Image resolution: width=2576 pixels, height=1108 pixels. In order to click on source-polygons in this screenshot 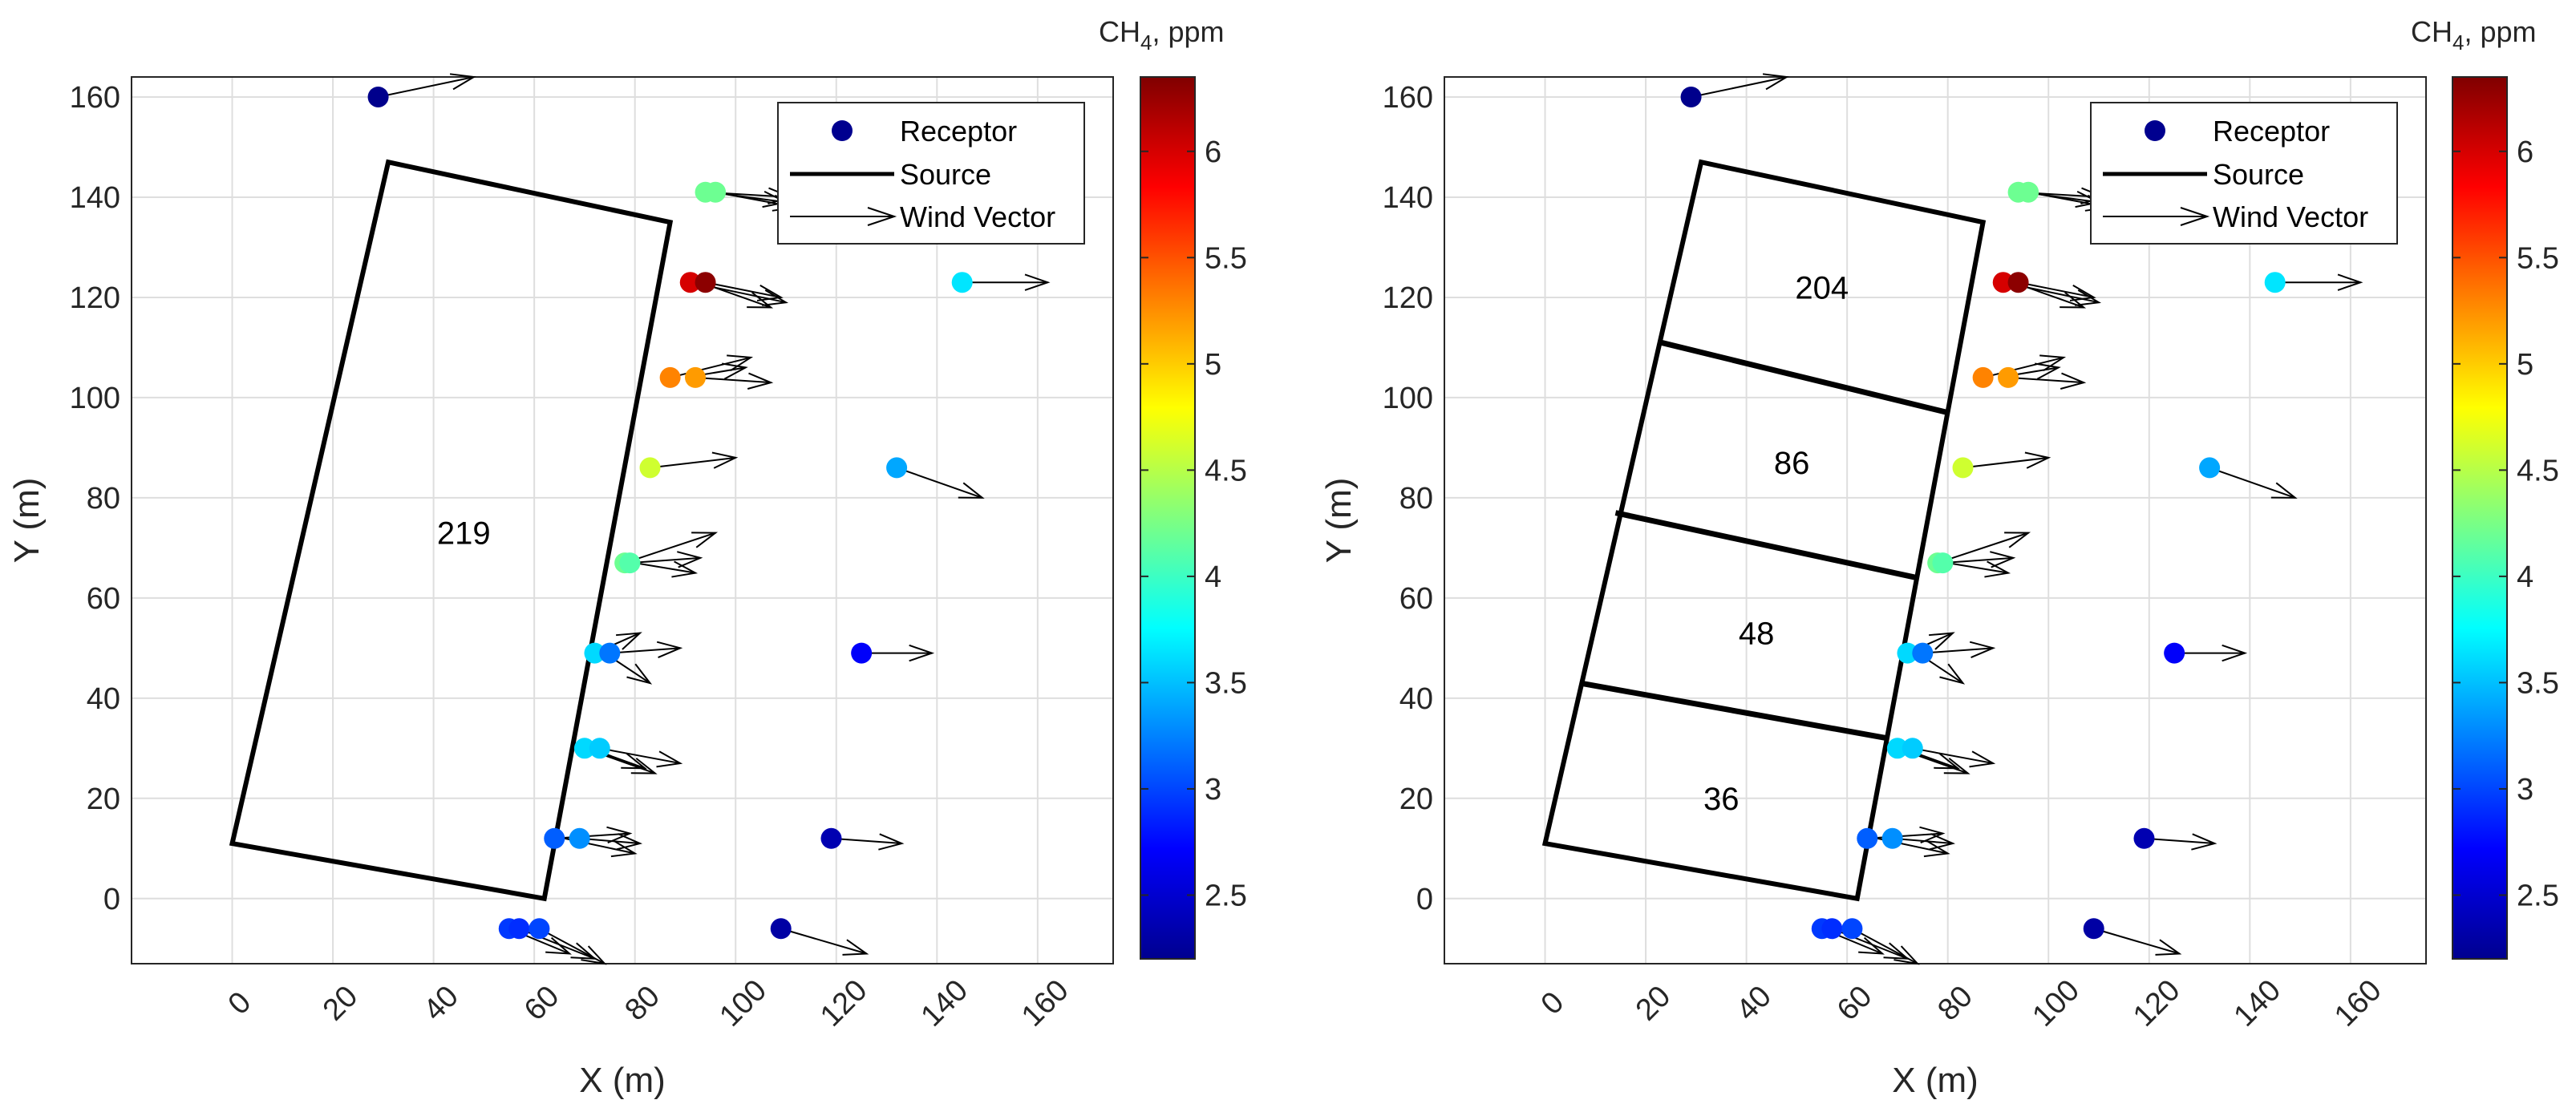, I will do `click(1764, 530)`.